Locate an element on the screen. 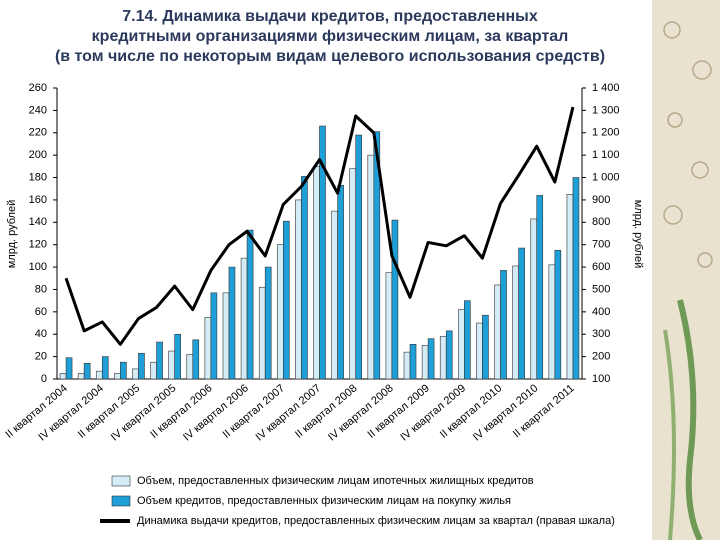 The image size is (720, 540). x-tick-label: IV квартал 2005 is located at coordinates (144, 412).